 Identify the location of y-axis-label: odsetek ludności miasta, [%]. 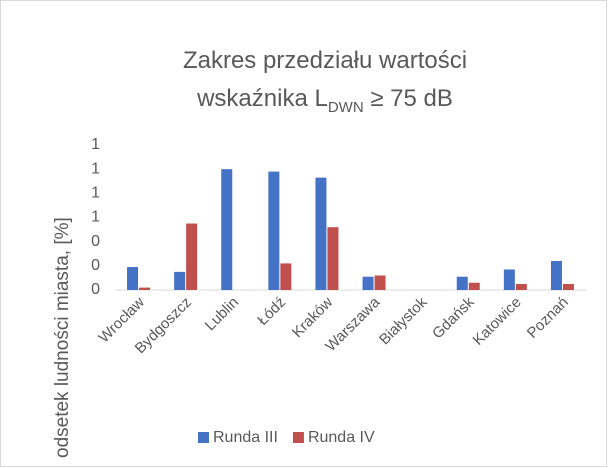
(62, 337).